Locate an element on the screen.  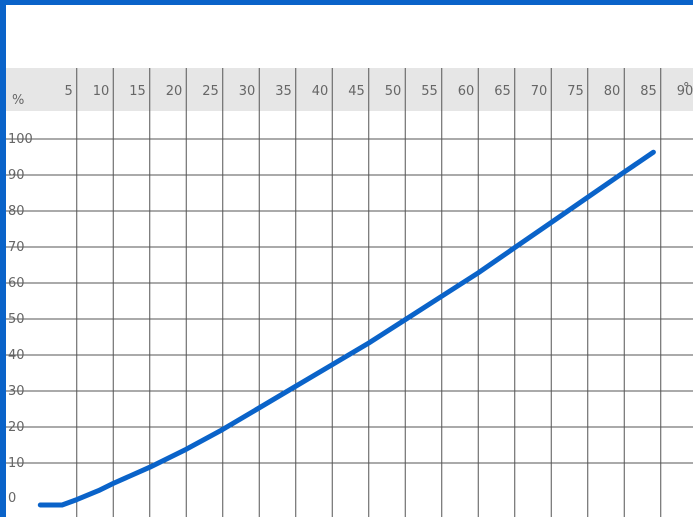
x-tick-label-50: 50 is located at coordinates (393, 91).